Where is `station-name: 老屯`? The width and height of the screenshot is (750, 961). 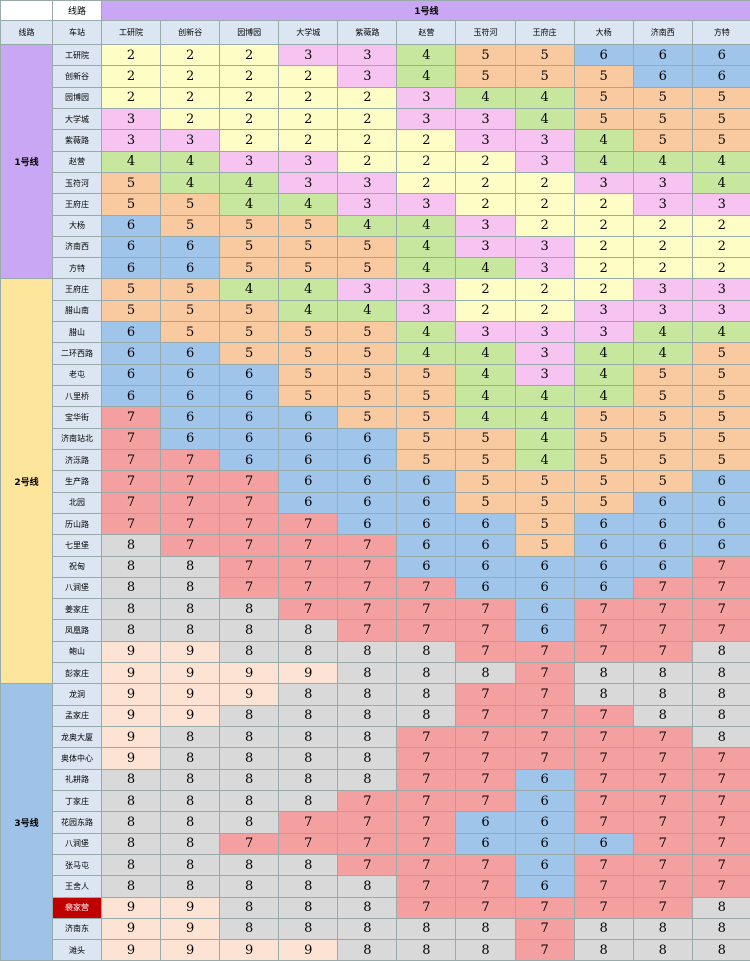
station-name: 老屯 is located at coordinates (77, 374).